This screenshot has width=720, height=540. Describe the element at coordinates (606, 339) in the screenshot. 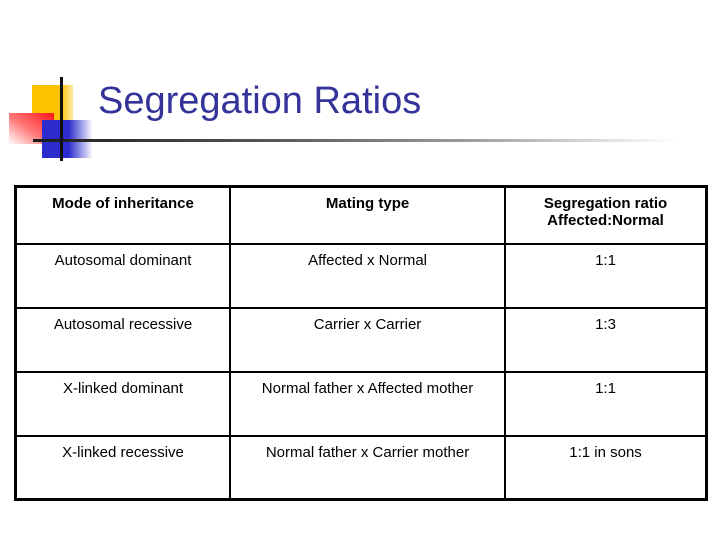

I see `cell-ratio: 1:3` at that location.